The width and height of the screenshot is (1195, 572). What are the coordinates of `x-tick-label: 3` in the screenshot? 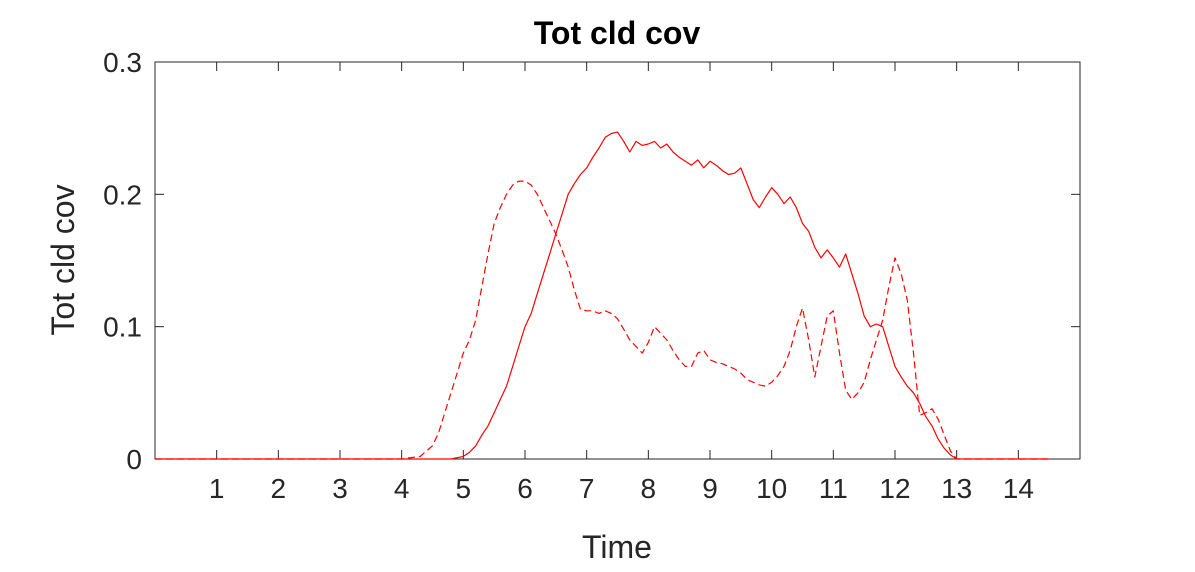 It's located at (340, 488).